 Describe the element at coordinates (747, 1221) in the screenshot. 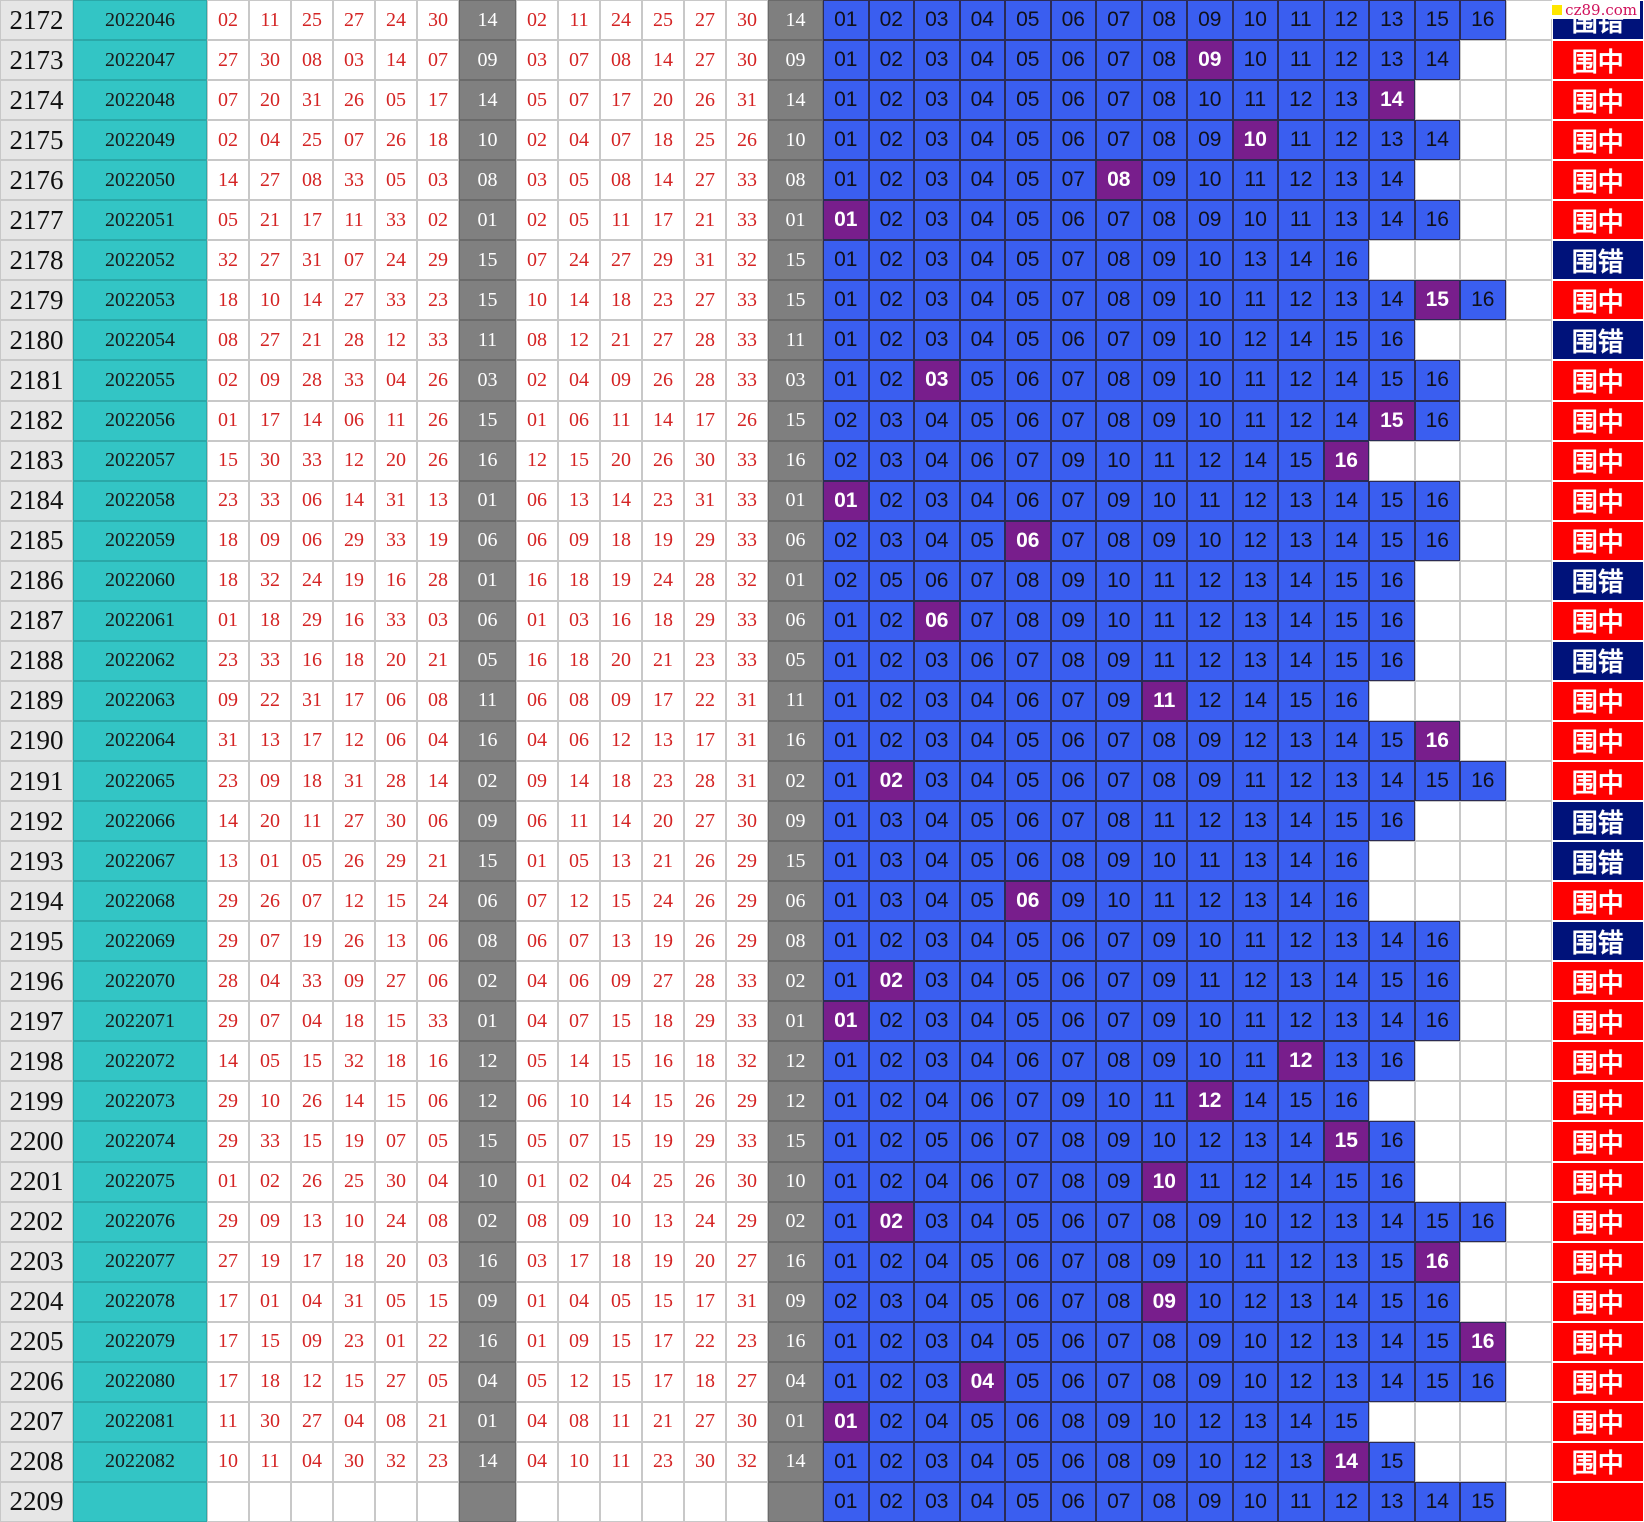

I see `sorted-number: 29` at that location.